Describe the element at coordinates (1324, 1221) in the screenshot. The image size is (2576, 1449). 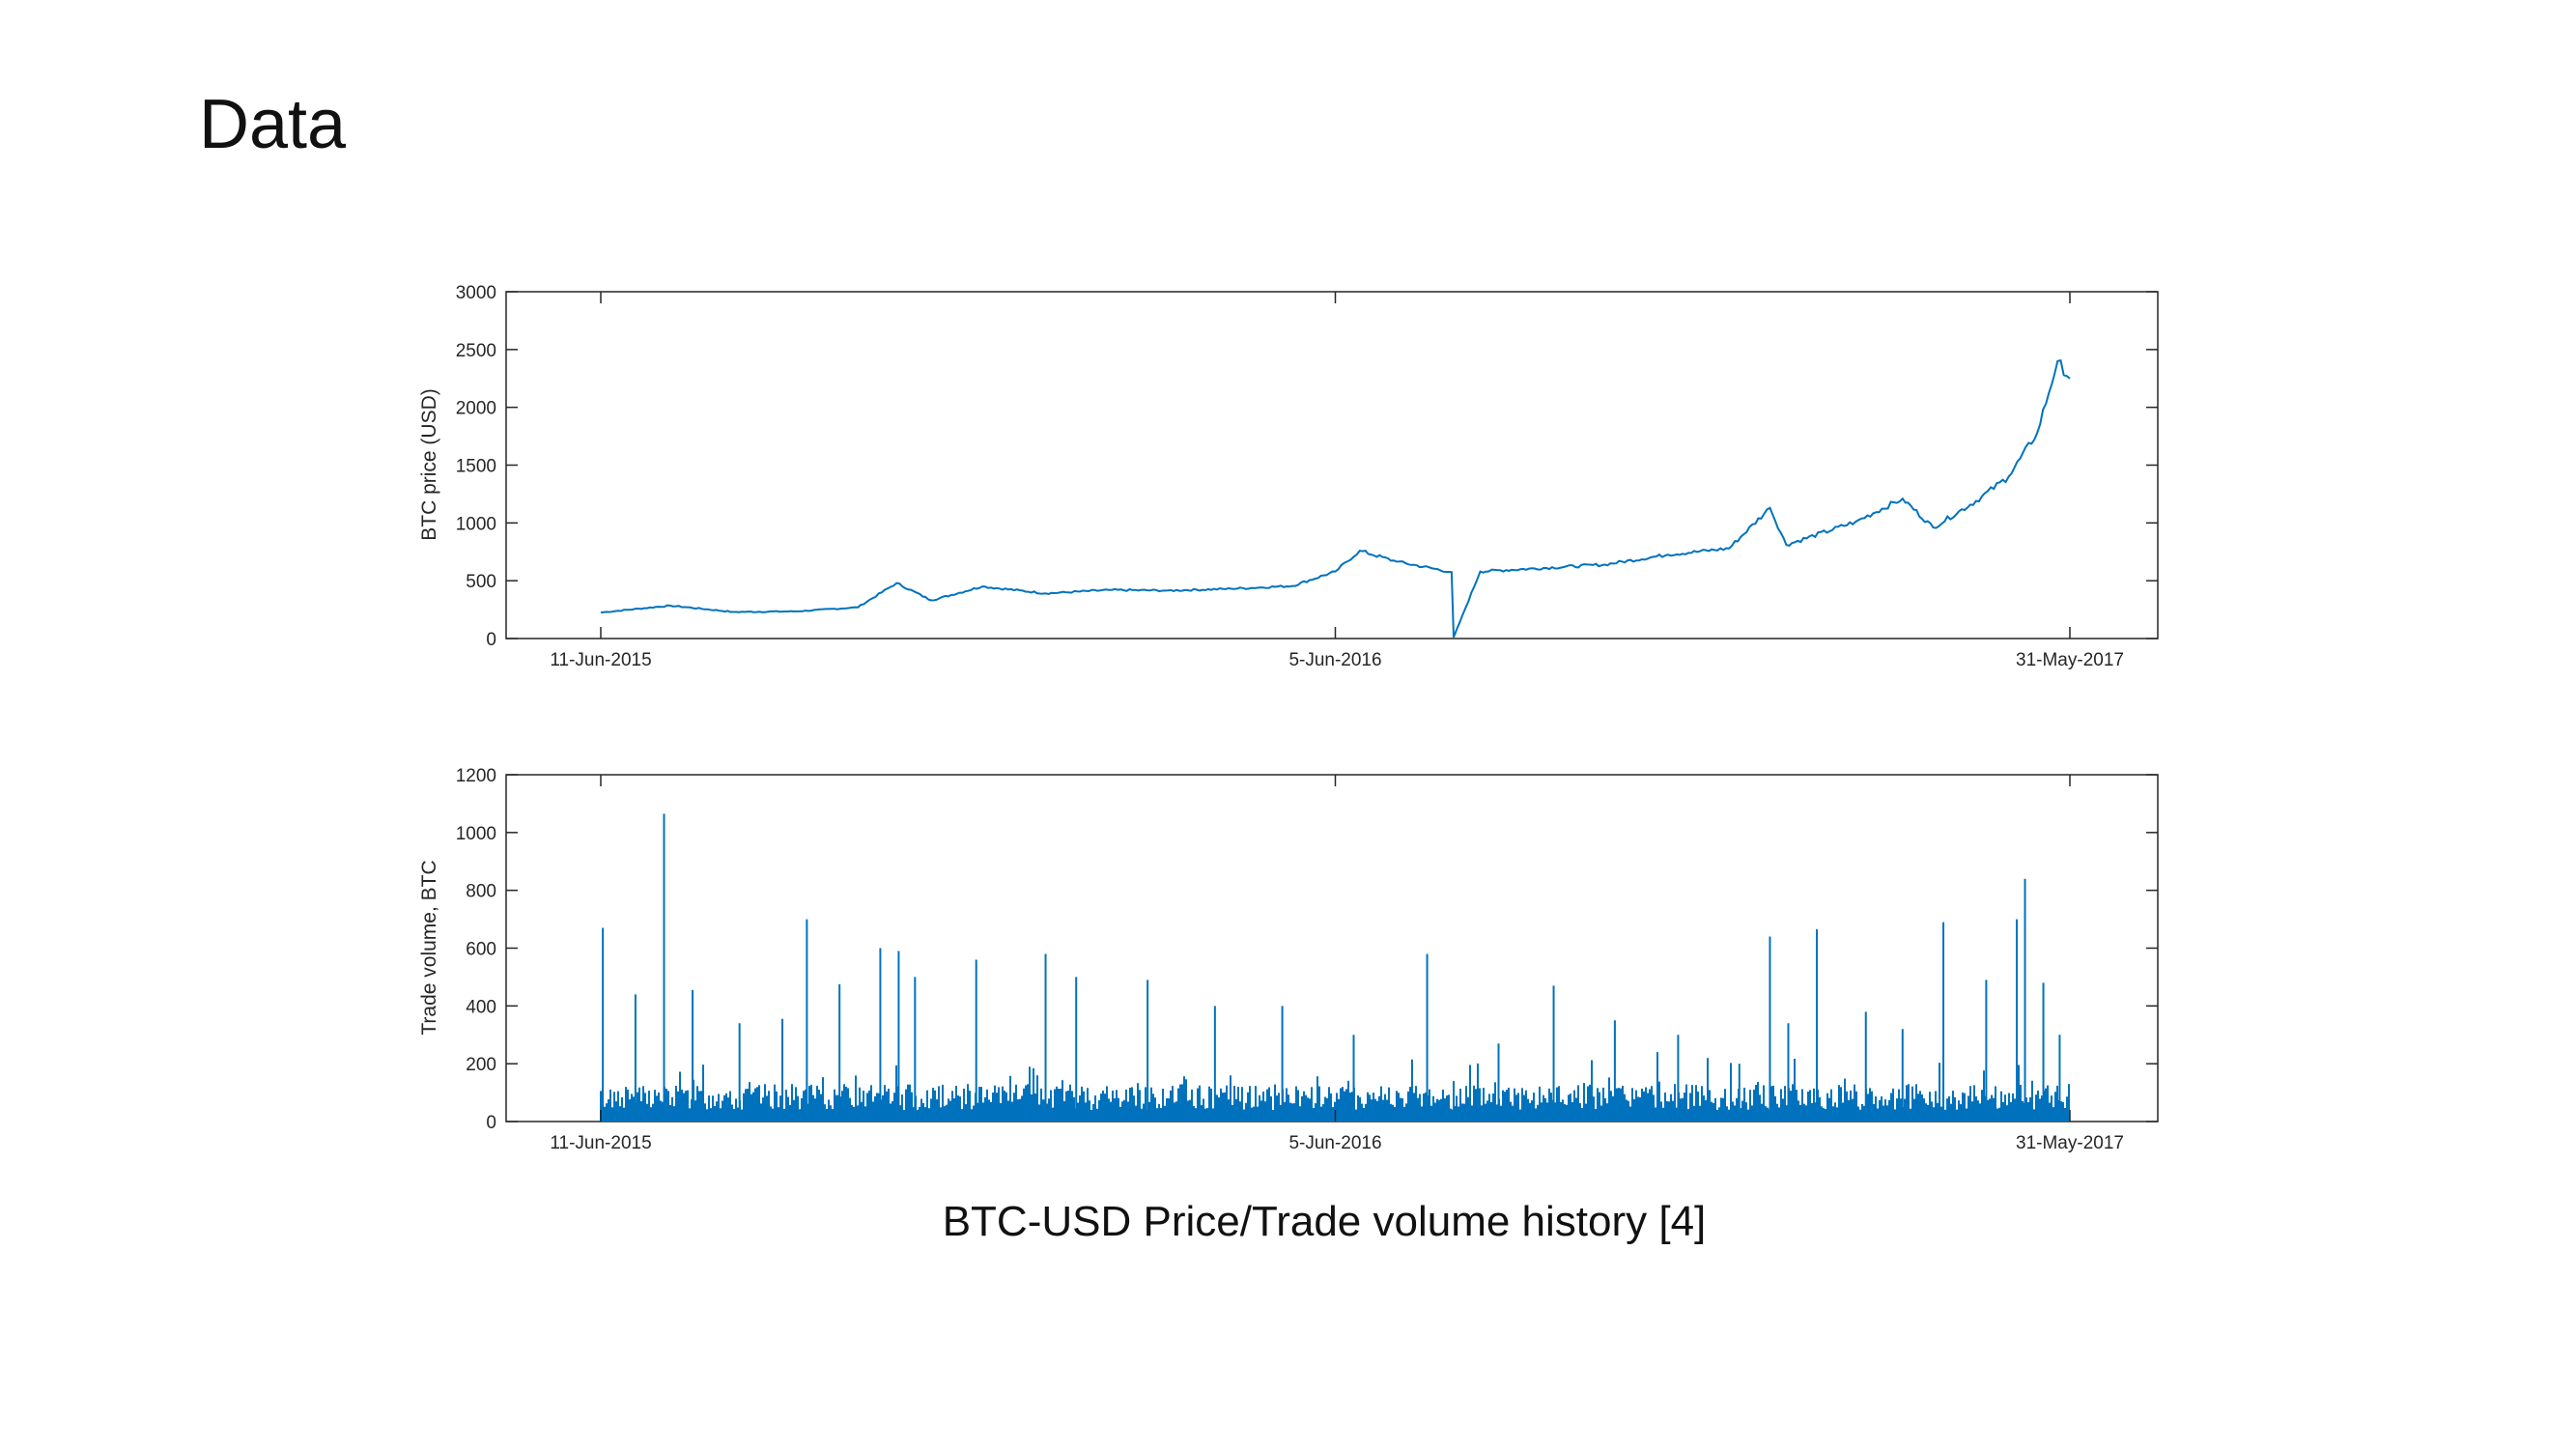
I see `figure-caption: BTC-USD Price/Trade volume history [4]` at that location.